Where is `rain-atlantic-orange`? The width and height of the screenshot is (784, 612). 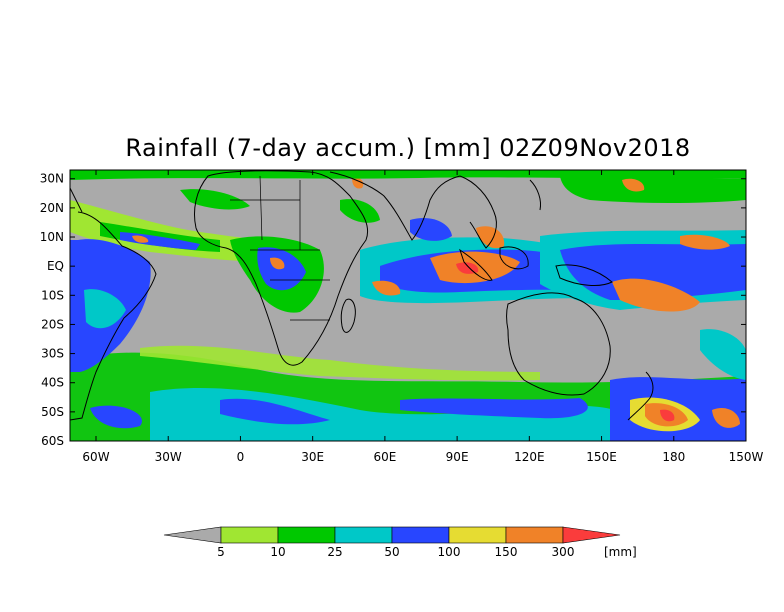
rain-atlantic-orange is located at coordinates (140, 239).